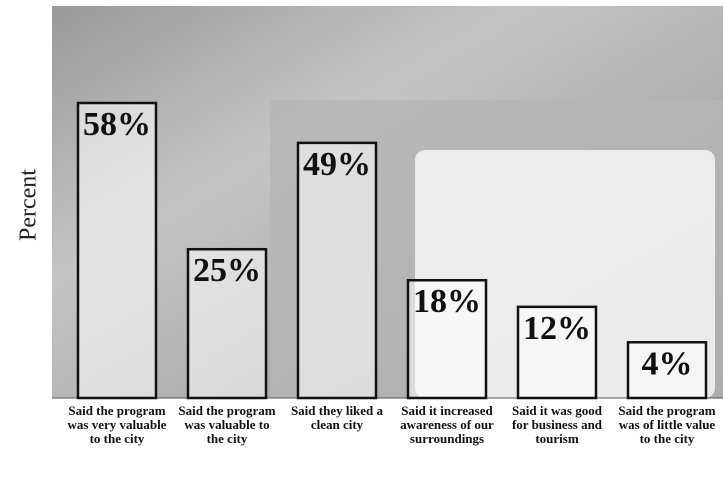  I want to click on value-label: 4%, so click(667, 363).